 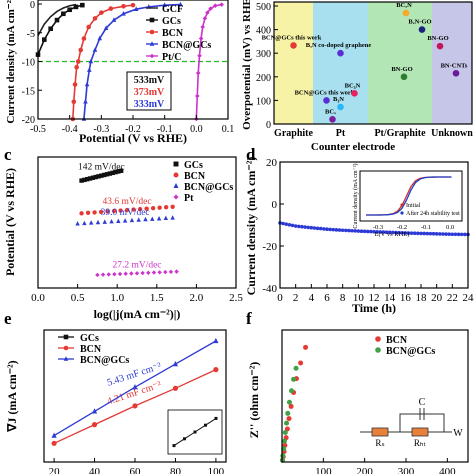 What do you see at coordinates (433, 213) in the screenshot?
I see `panel-d-inset-legend-label: After 24h stability test` at bounding box center [433, 213].